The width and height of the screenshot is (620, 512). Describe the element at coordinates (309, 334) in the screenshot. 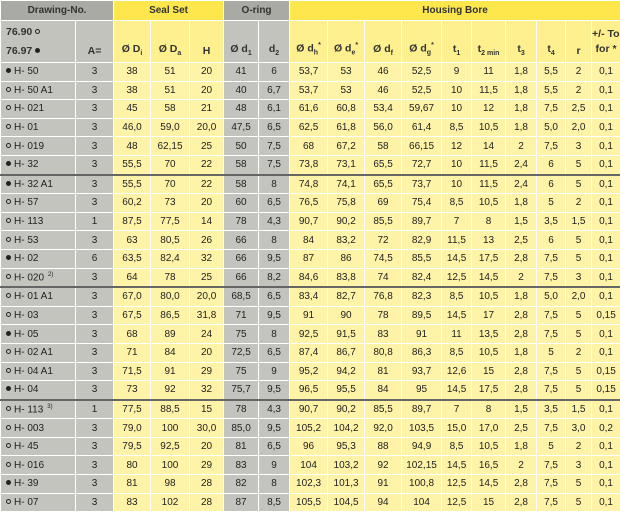

I see `value-cell: 92,5` at that location.